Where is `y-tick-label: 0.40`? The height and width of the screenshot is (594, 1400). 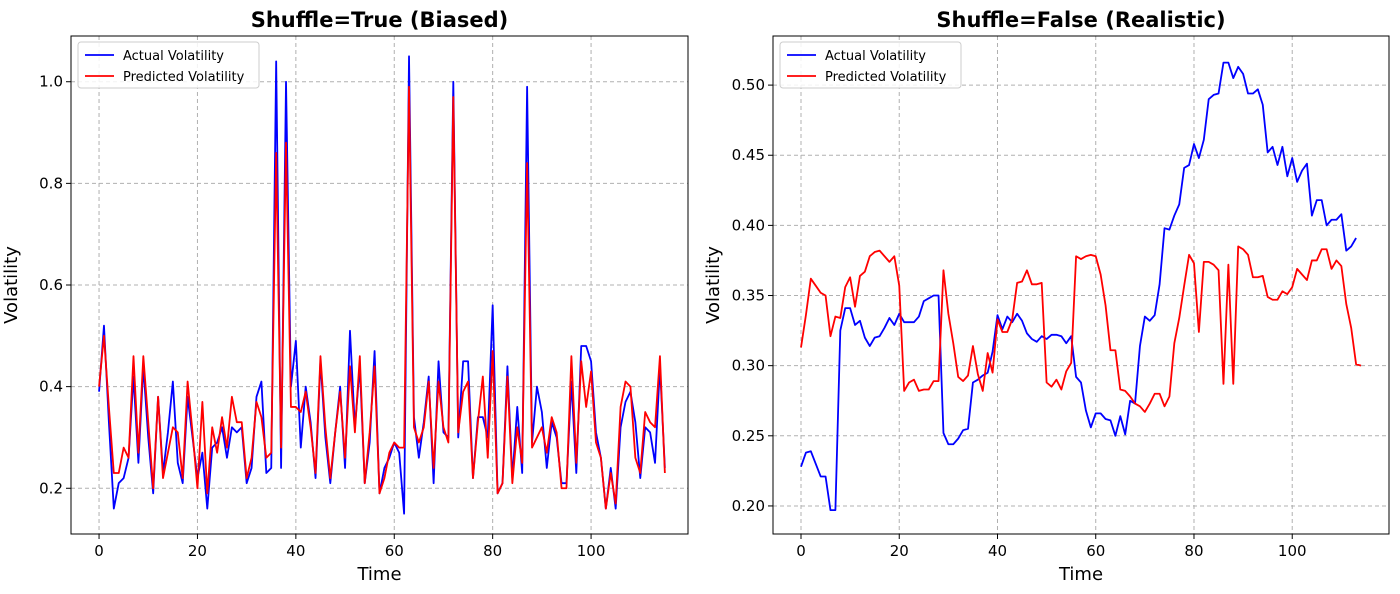
y-tick-label: 0.40 is located at coordinates (748, 225).